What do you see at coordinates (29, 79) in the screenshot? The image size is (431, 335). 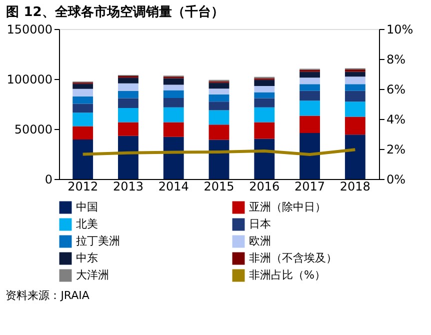 I see `y-tick-label: 100000` at bounding box center [29, 79].